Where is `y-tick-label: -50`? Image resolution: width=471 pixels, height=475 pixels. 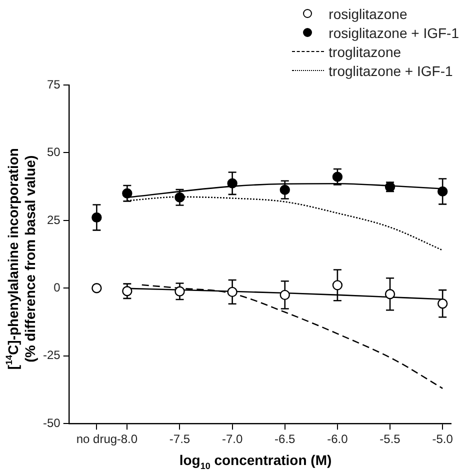
y-tick-label: -50 is located at coordinates (52, 423).